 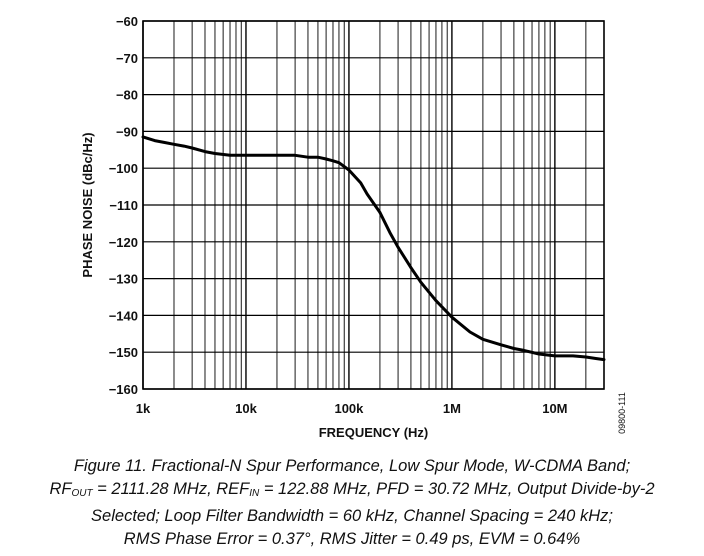 I want to click on caption-rf: RF, so click(x=60, y=488).